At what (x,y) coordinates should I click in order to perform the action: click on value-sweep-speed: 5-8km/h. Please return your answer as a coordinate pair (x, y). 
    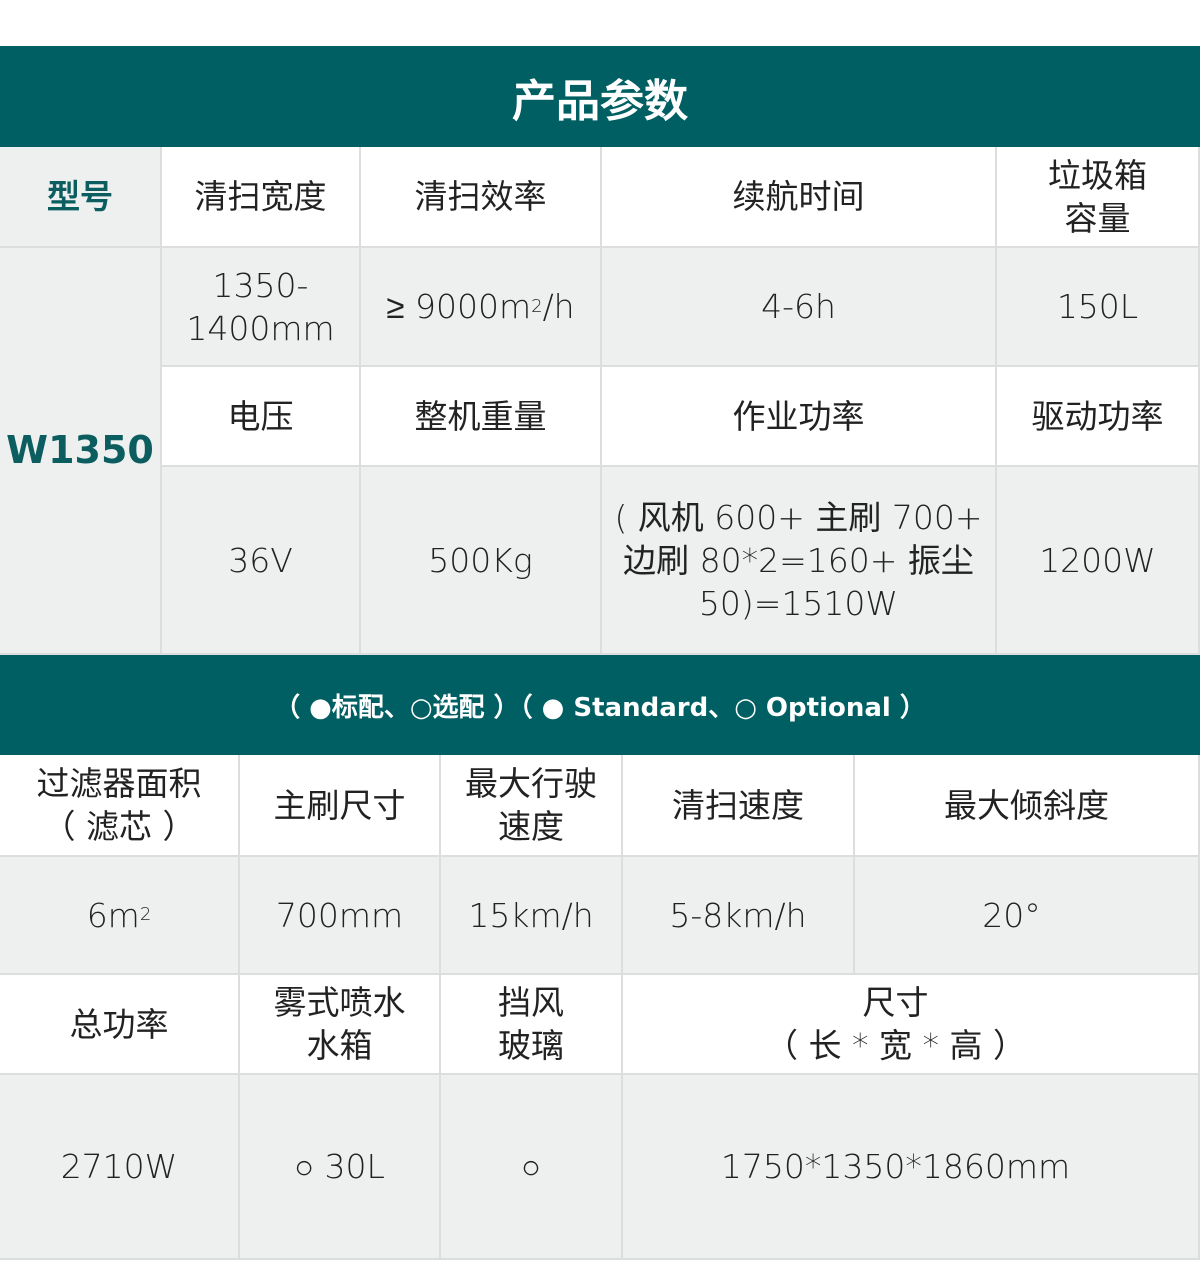
    Looking at the image, I should click on (739, 916).